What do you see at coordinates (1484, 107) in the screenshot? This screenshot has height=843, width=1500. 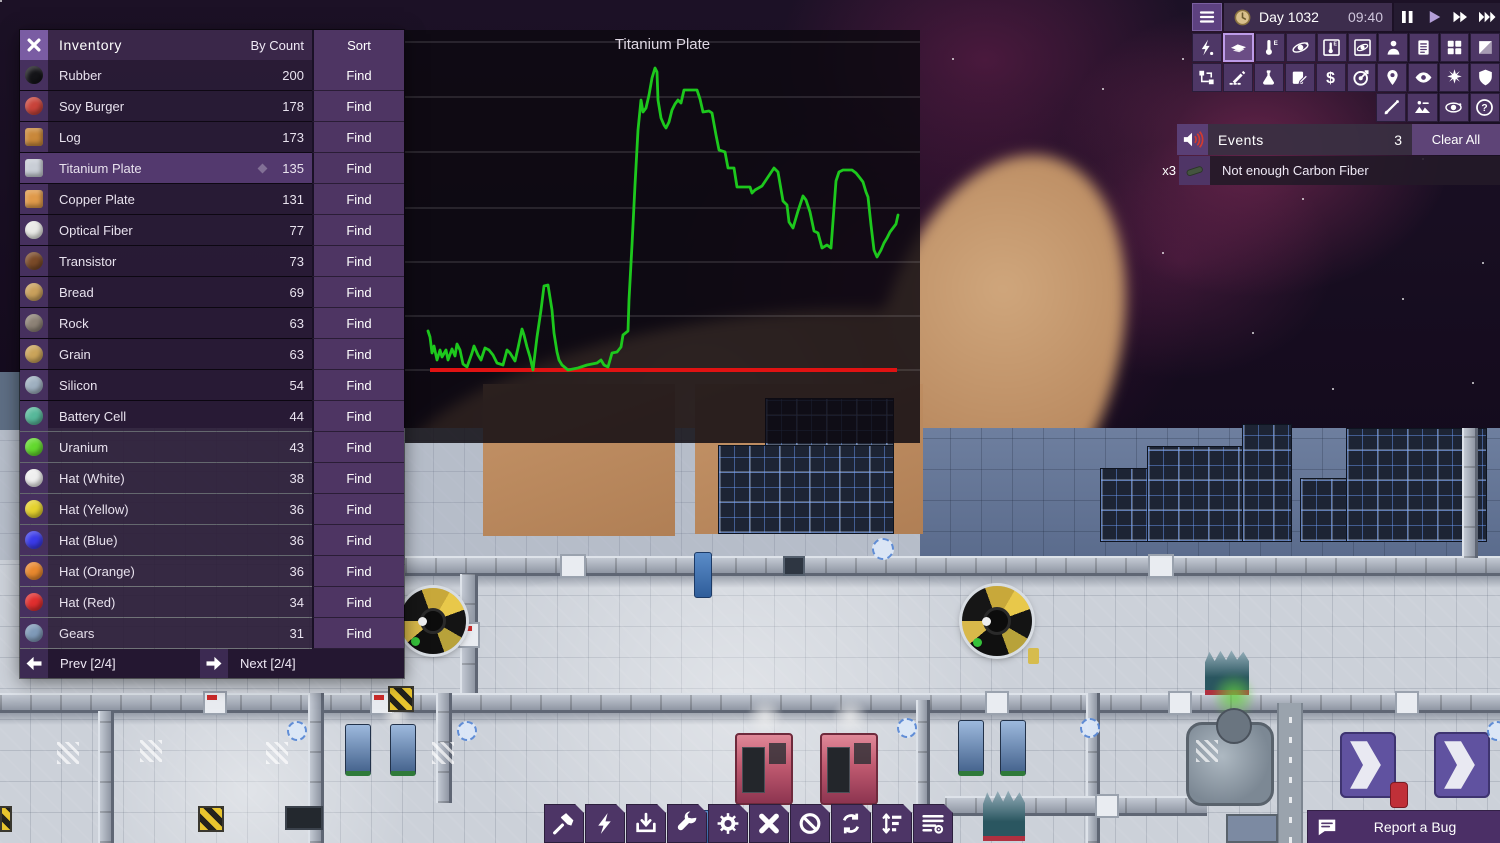 I see `help-button: ?` at bounding box center [1484, 107].